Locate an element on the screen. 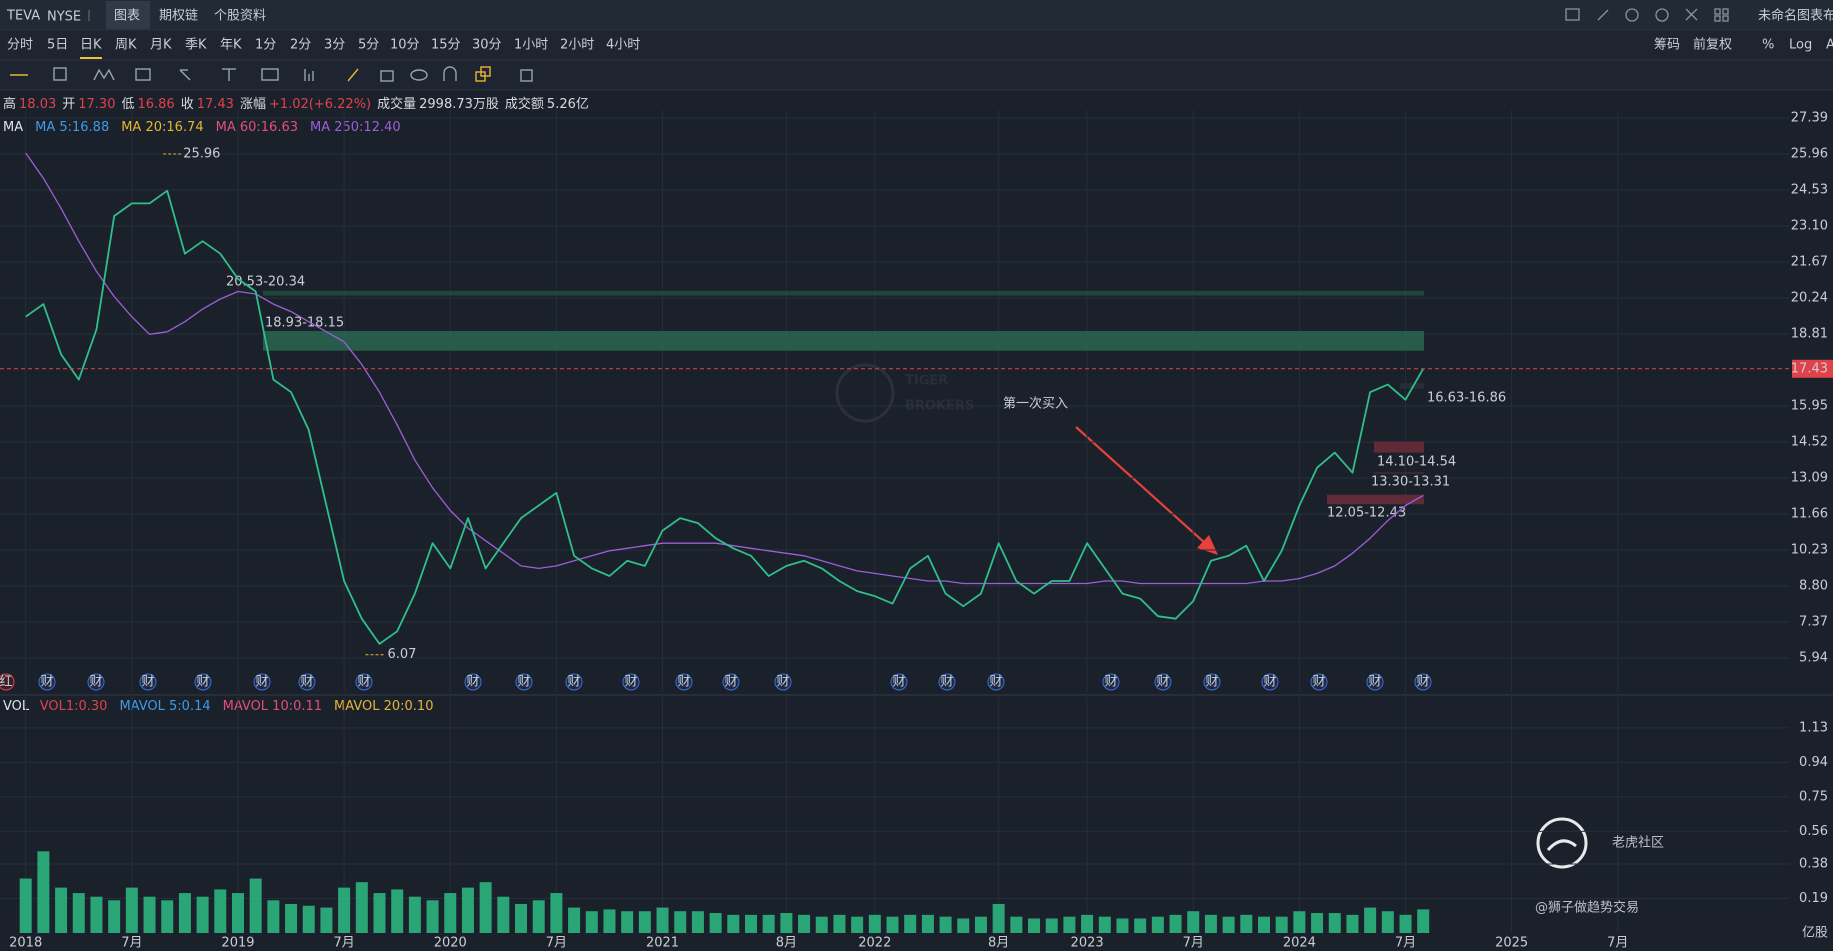  tab: 图表 is located at coordinates (127, 16).